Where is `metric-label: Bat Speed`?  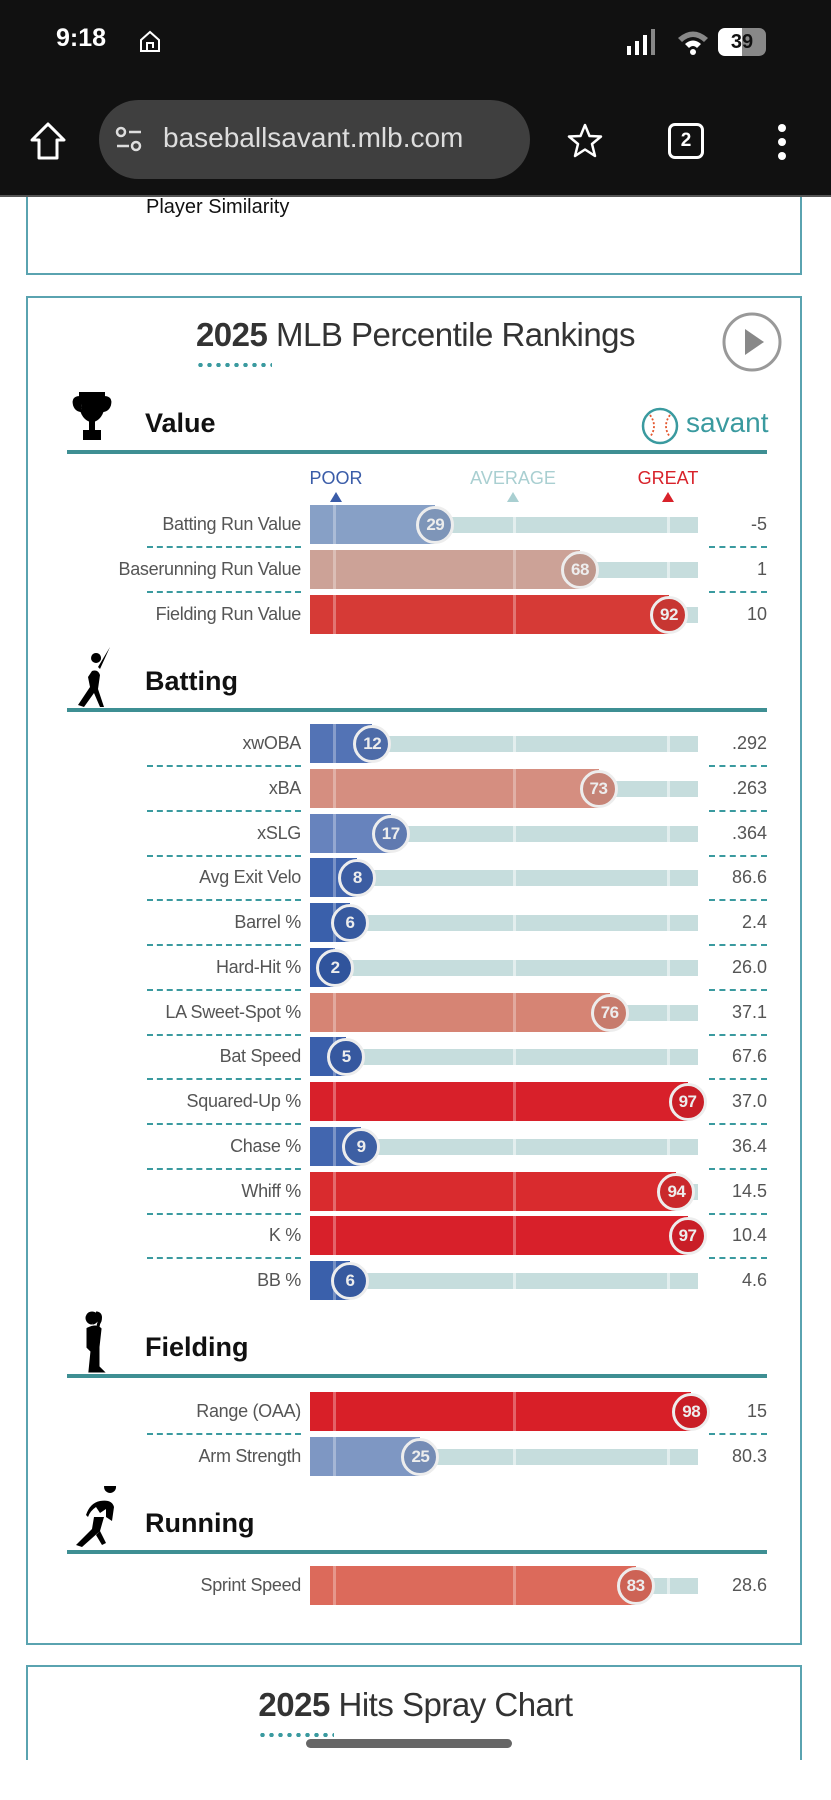
metric-label: Bat Speed is located at coordinates (260, 1056).